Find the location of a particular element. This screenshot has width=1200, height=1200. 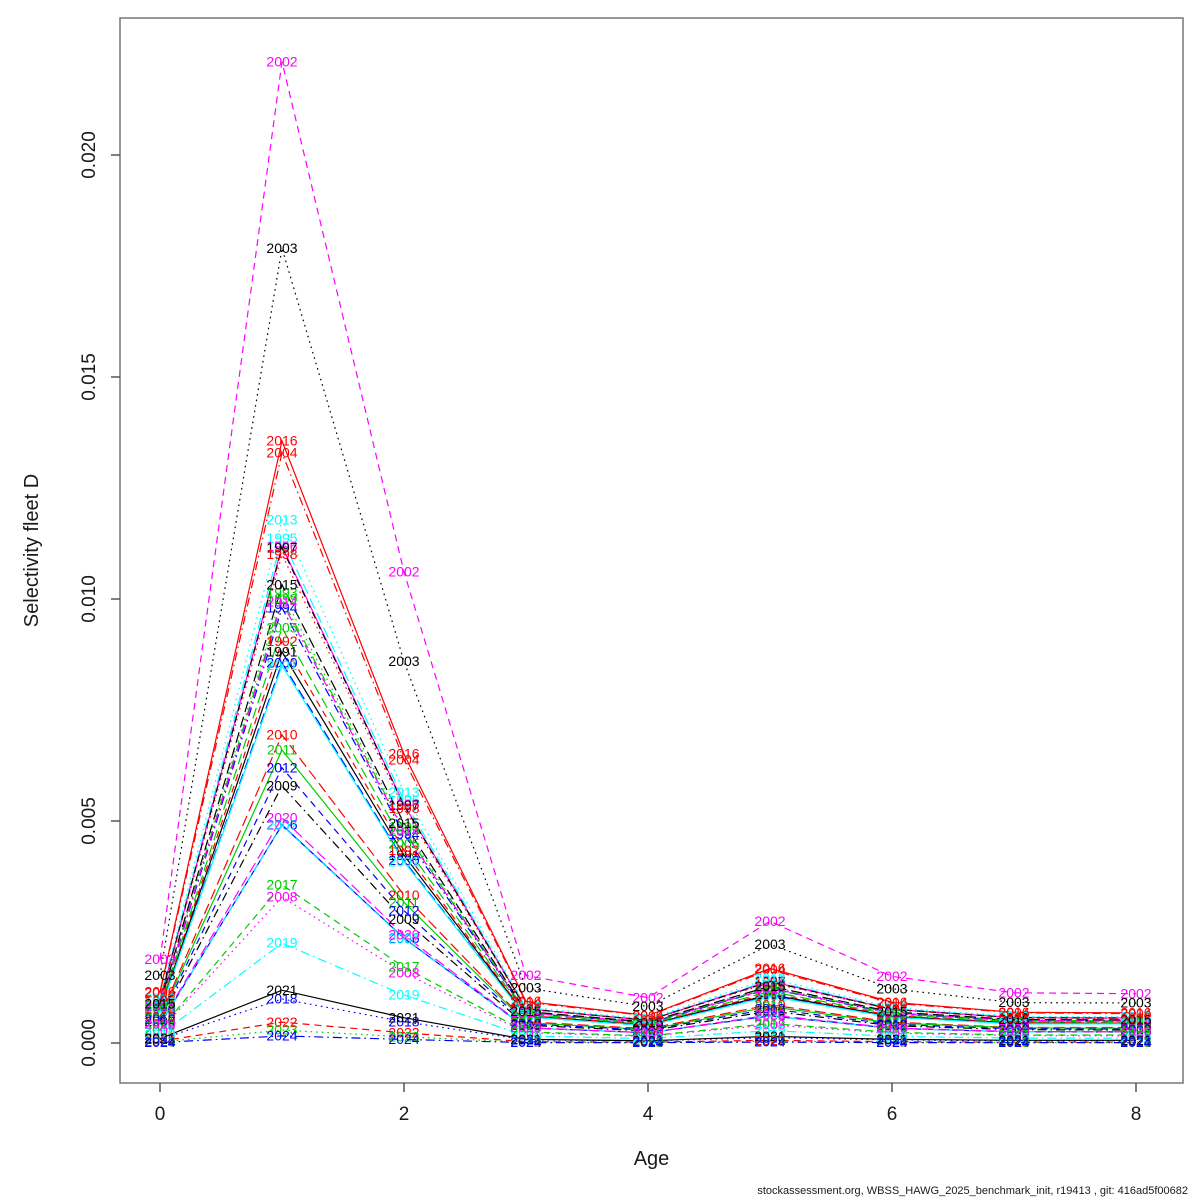

series-point-label-2021: 2021 is located at coordinates (525, 1039).